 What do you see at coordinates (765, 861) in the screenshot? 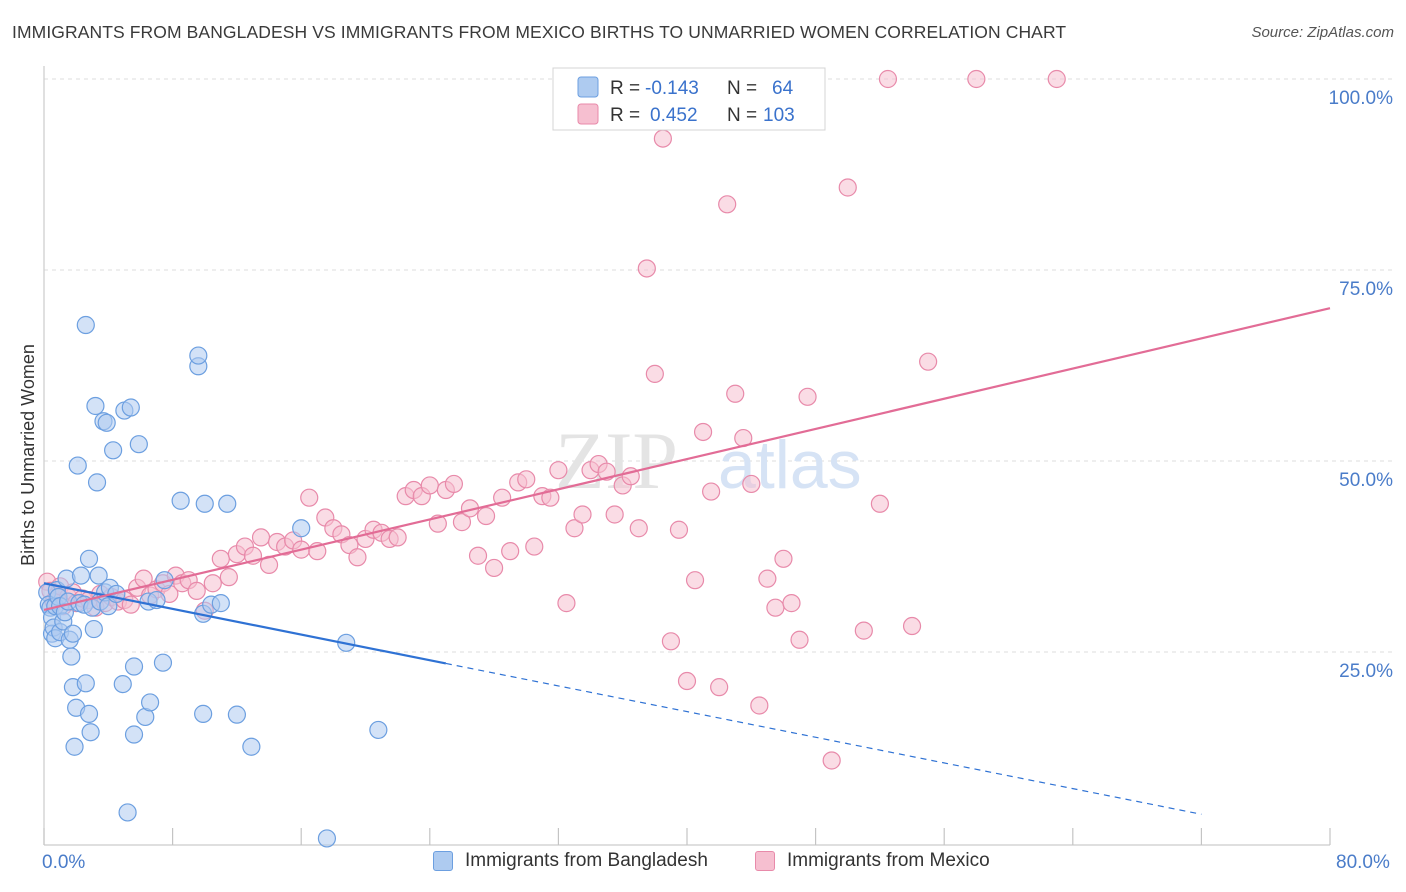
I see `legend-swatch-mexico` at bounding box center [765, 861].